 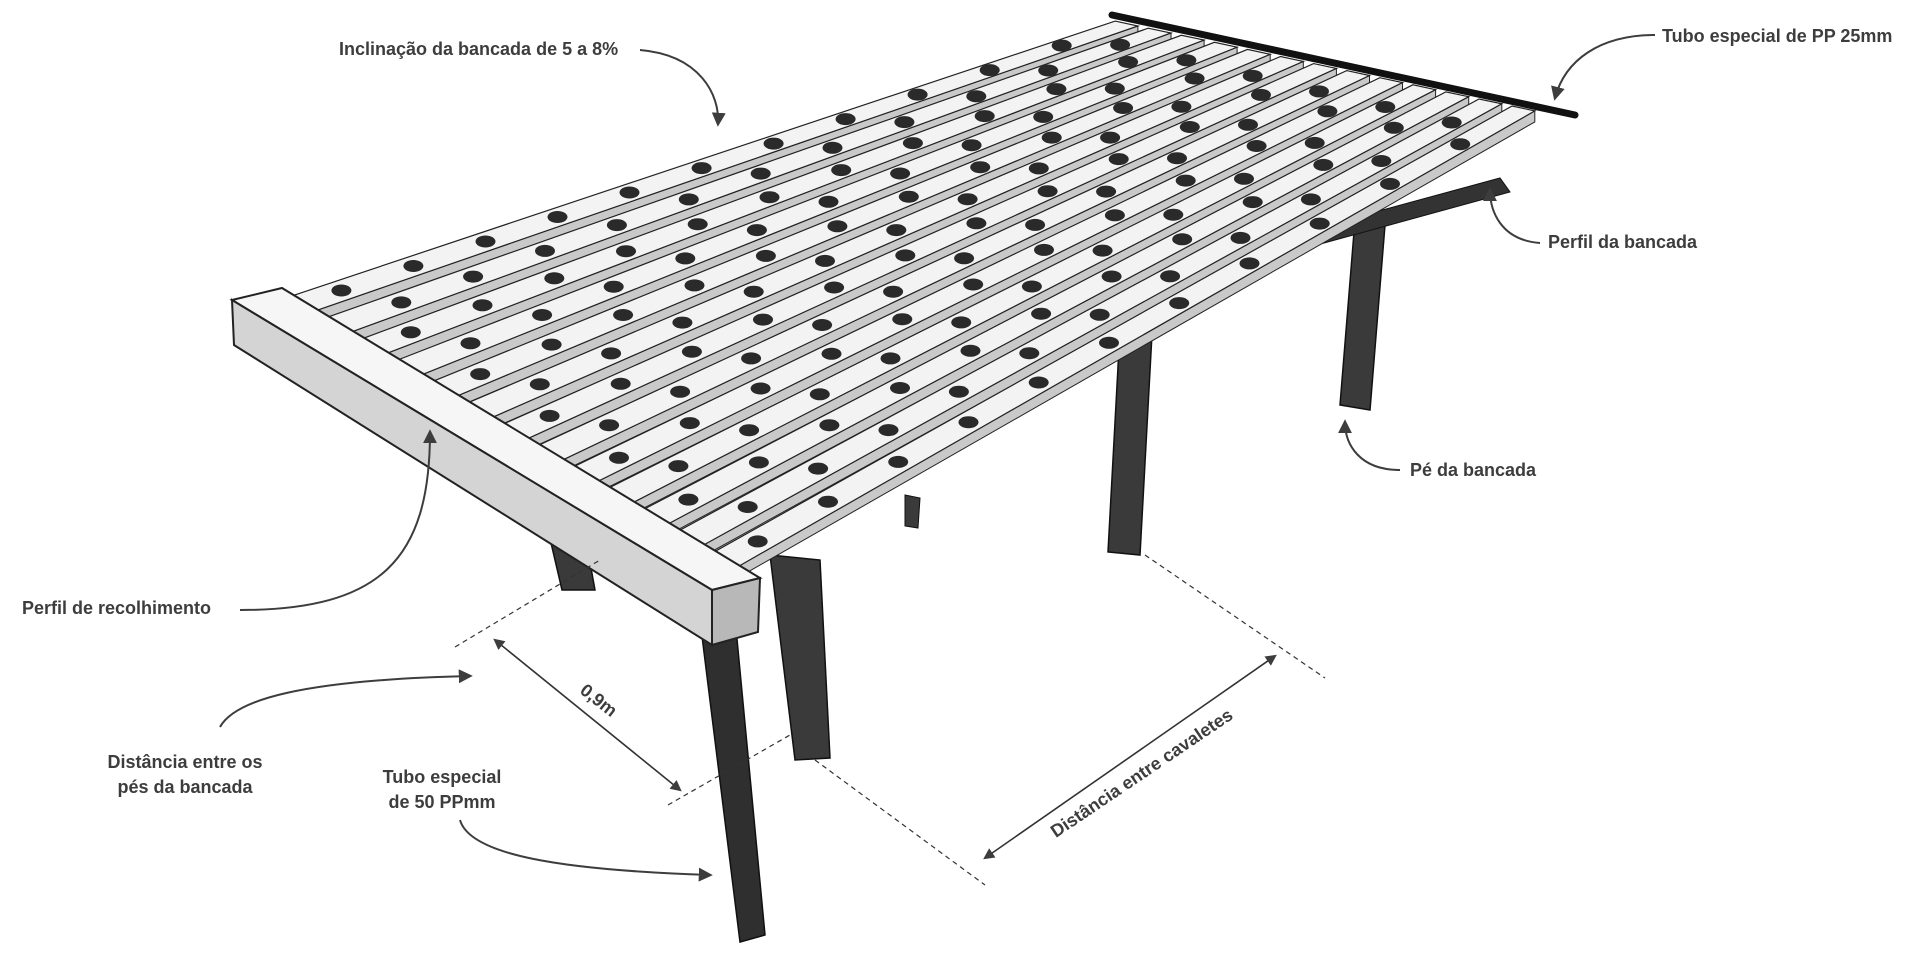 What do you see at coordinates (1473, 470) in the screenshot?
I see `label-foot: Pé da bancada` at bounding box center [1473, 470].